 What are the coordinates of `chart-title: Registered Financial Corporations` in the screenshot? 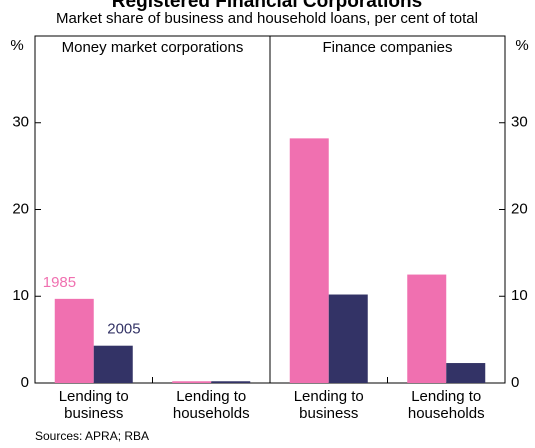 It's located at (267, 6).